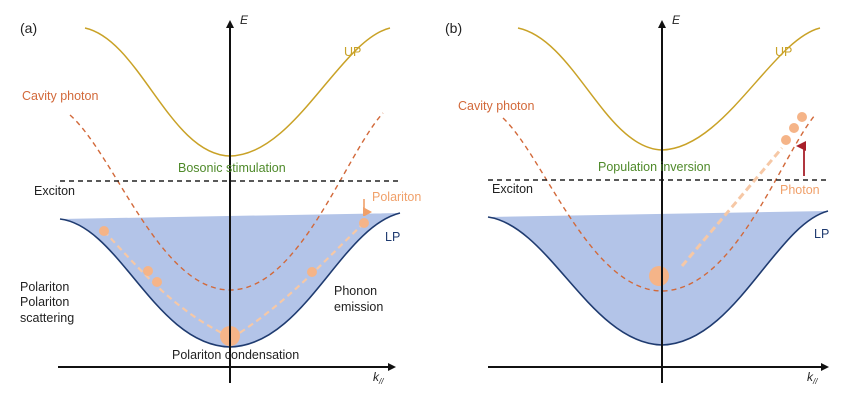 Image resolution: width=864 pixels, height=402 pixels. What do you see at coordinates (44, 302) in the screenshot?
I see `panel-a-scattering-label-2: Polariton` at bounding box center [44, 302].